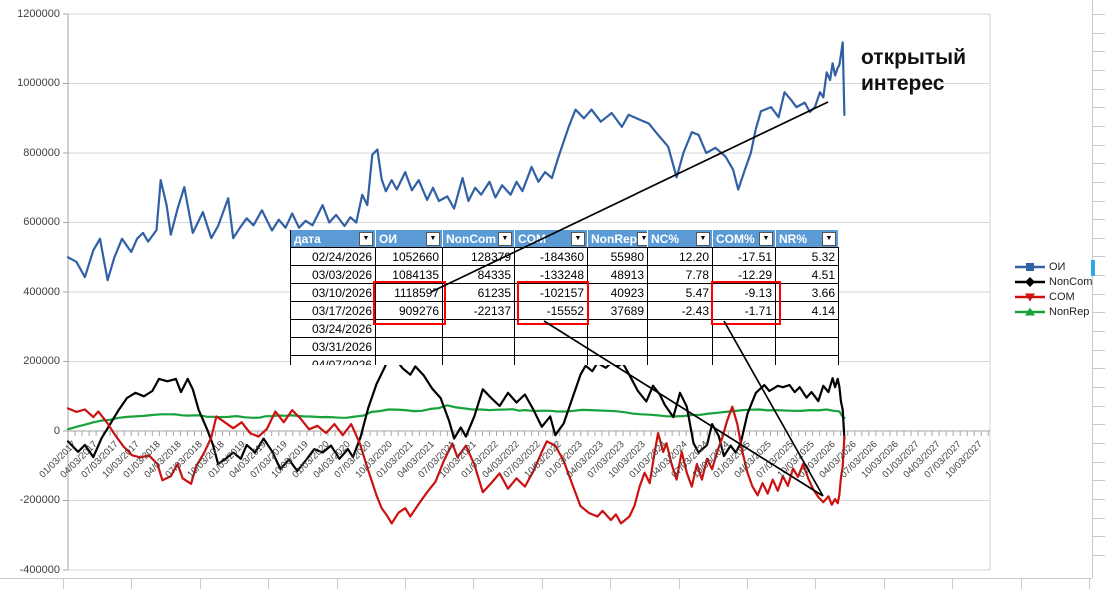 The height and width of the screenshot is (589, 1105). I want to click on table-cell: 40923, so click(618, 293).